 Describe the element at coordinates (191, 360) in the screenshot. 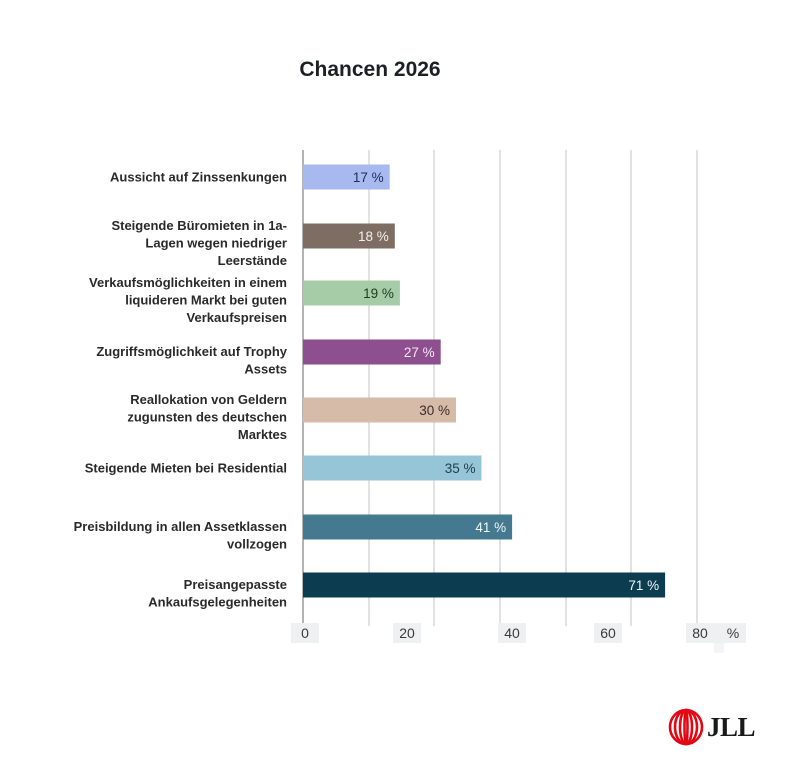

I see `category-label: Zugriffsmöglichkeit auf Trophy Assets` at that location.